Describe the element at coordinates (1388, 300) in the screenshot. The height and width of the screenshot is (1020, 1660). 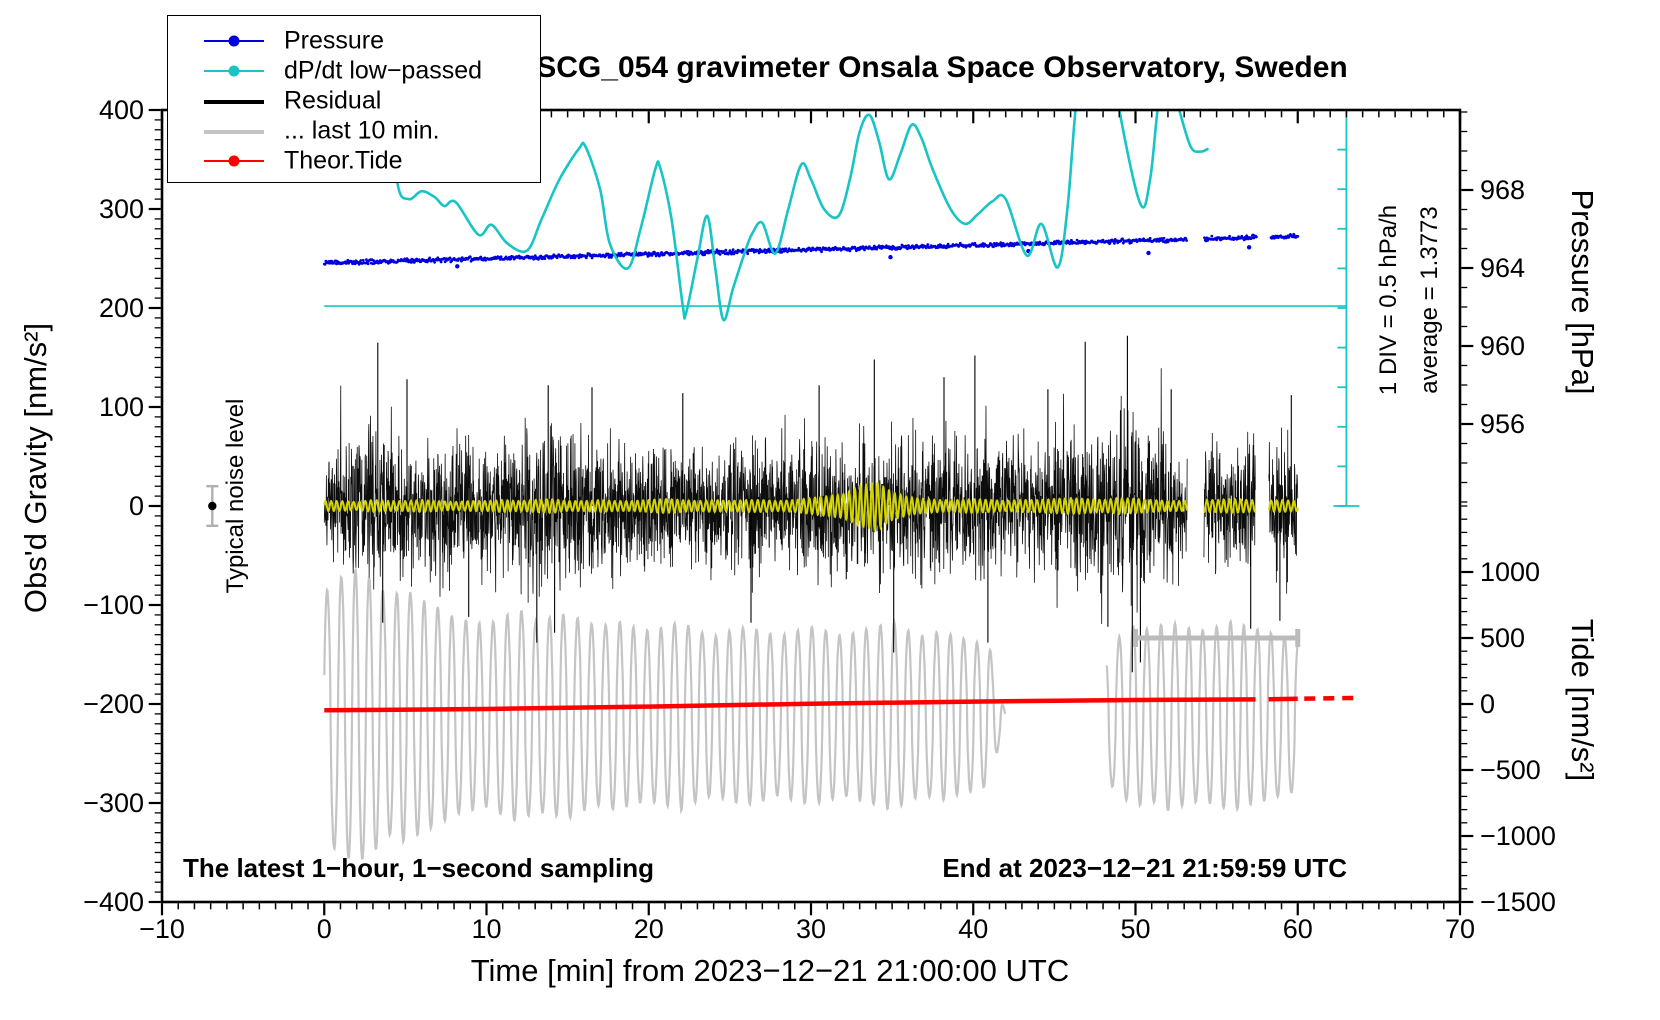
I see `div-scale-label: 1 DIV = 0.5 hPa/h` at that location.